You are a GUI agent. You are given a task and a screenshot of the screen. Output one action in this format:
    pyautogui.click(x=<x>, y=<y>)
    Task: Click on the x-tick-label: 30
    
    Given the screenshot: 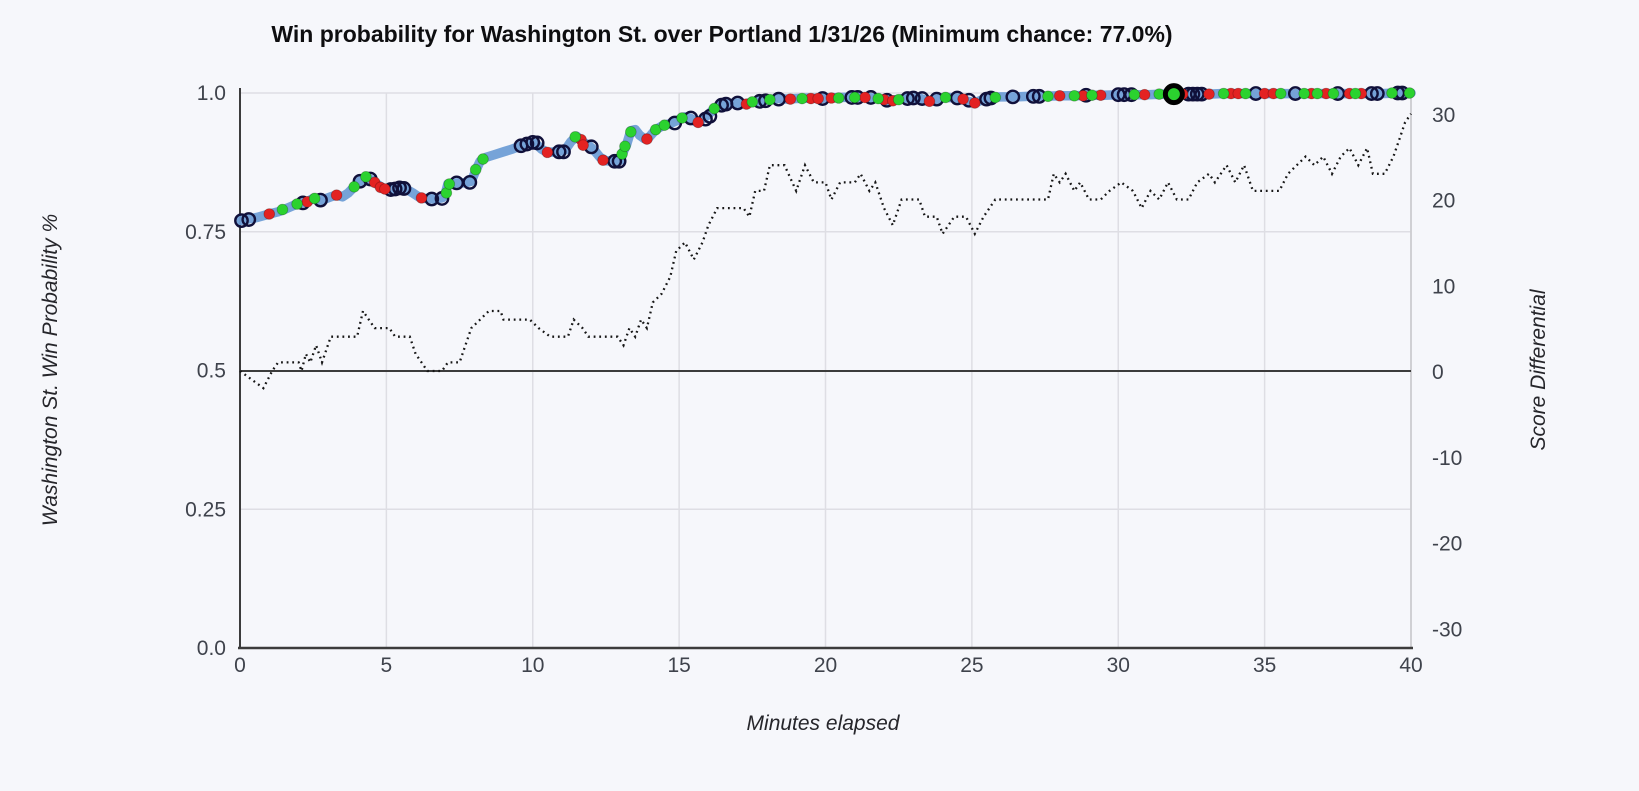 What is the action you would take?
    pyautogui.click(x=1118, y=665)
    